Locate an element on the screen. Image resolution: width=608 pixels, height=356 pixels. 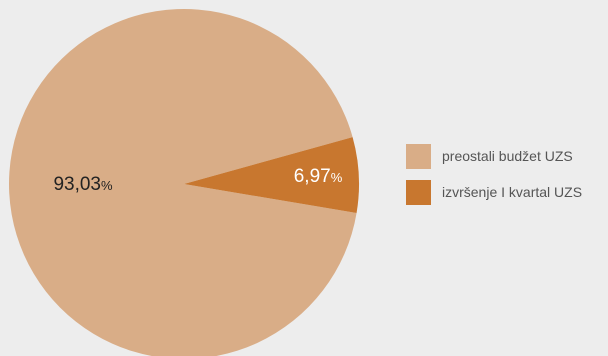
pie-data-labels: 93,03% 6,97% is located at coordinates (197, 180).